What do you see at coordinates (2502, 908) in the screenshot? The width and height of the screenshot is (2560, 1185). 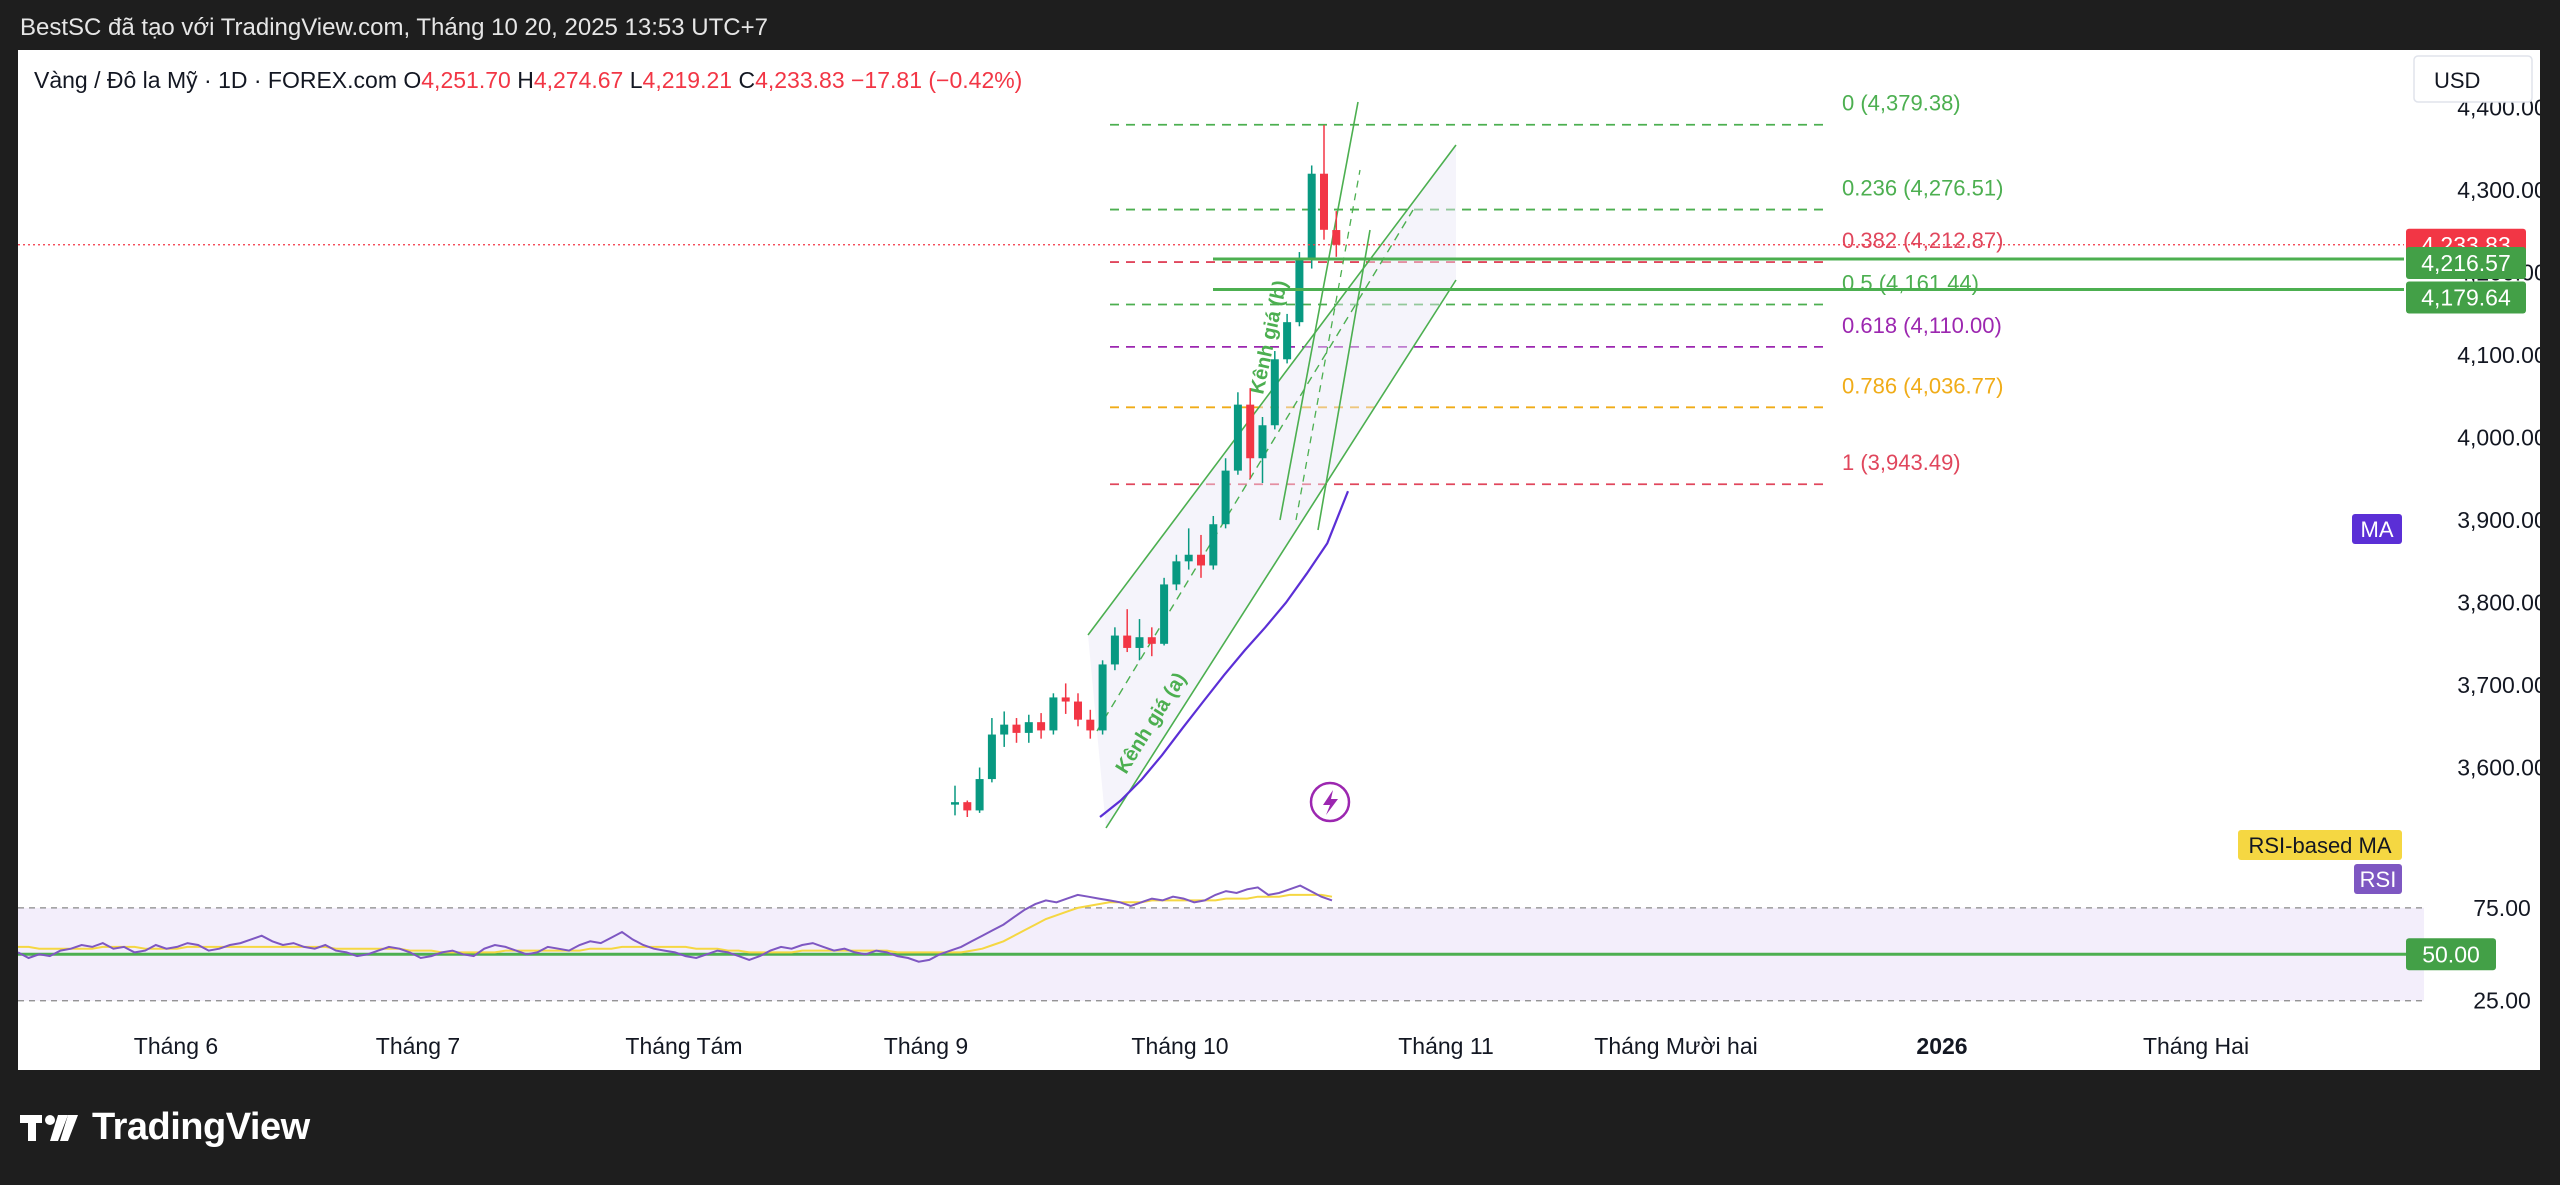 I see `rsi-tick-label: 75.00` at bounding box center [2502, 908].